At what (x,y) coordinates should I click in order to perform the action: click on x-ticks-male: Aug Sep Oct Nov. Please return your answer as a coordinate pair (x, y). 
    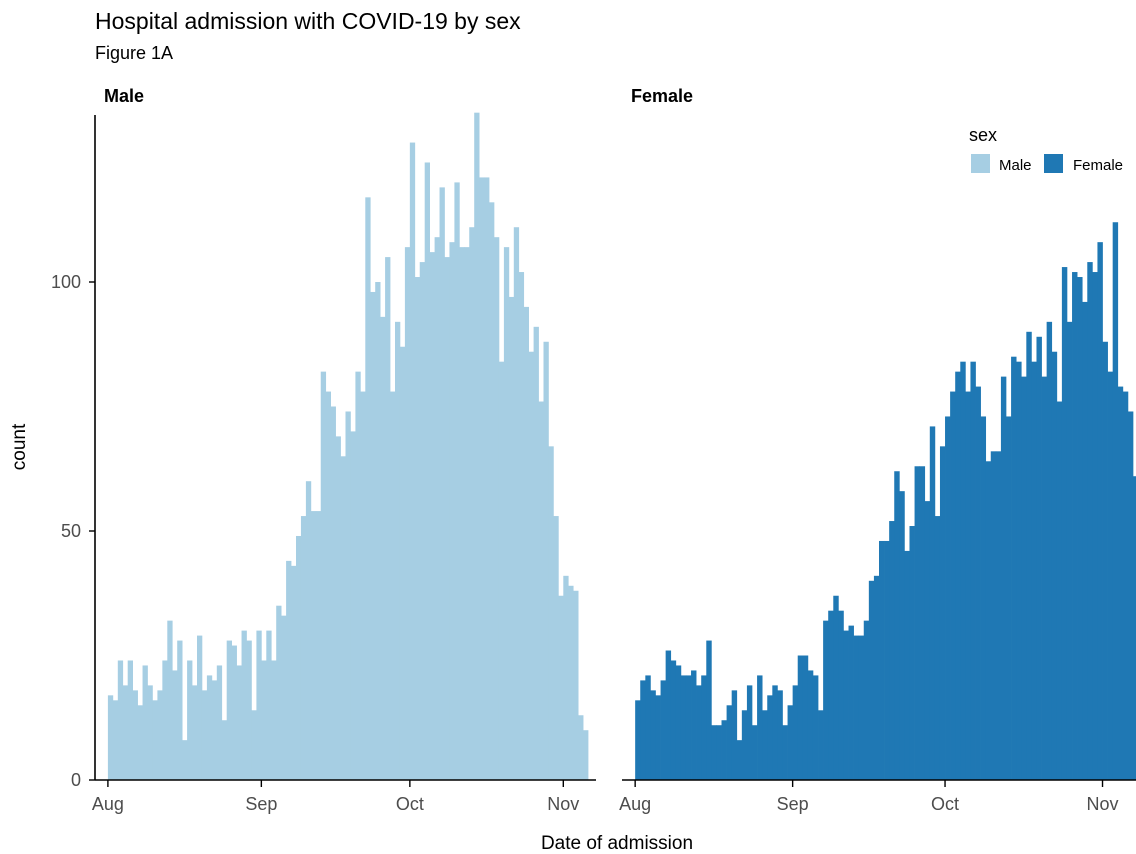
    Looking at the image, I should click on (335, 797).